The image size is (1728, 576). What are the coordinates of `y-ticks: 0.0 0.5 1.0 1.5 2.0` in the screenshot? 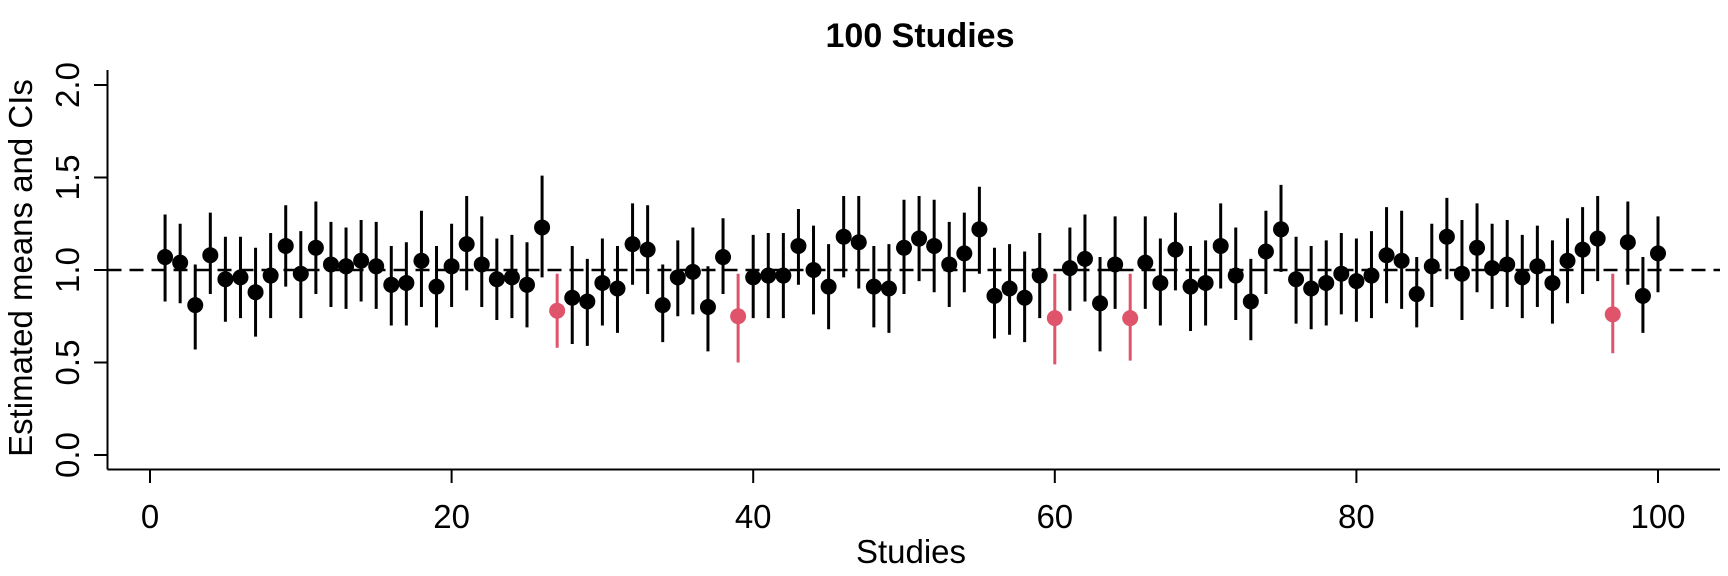 It's located at (78, 270).